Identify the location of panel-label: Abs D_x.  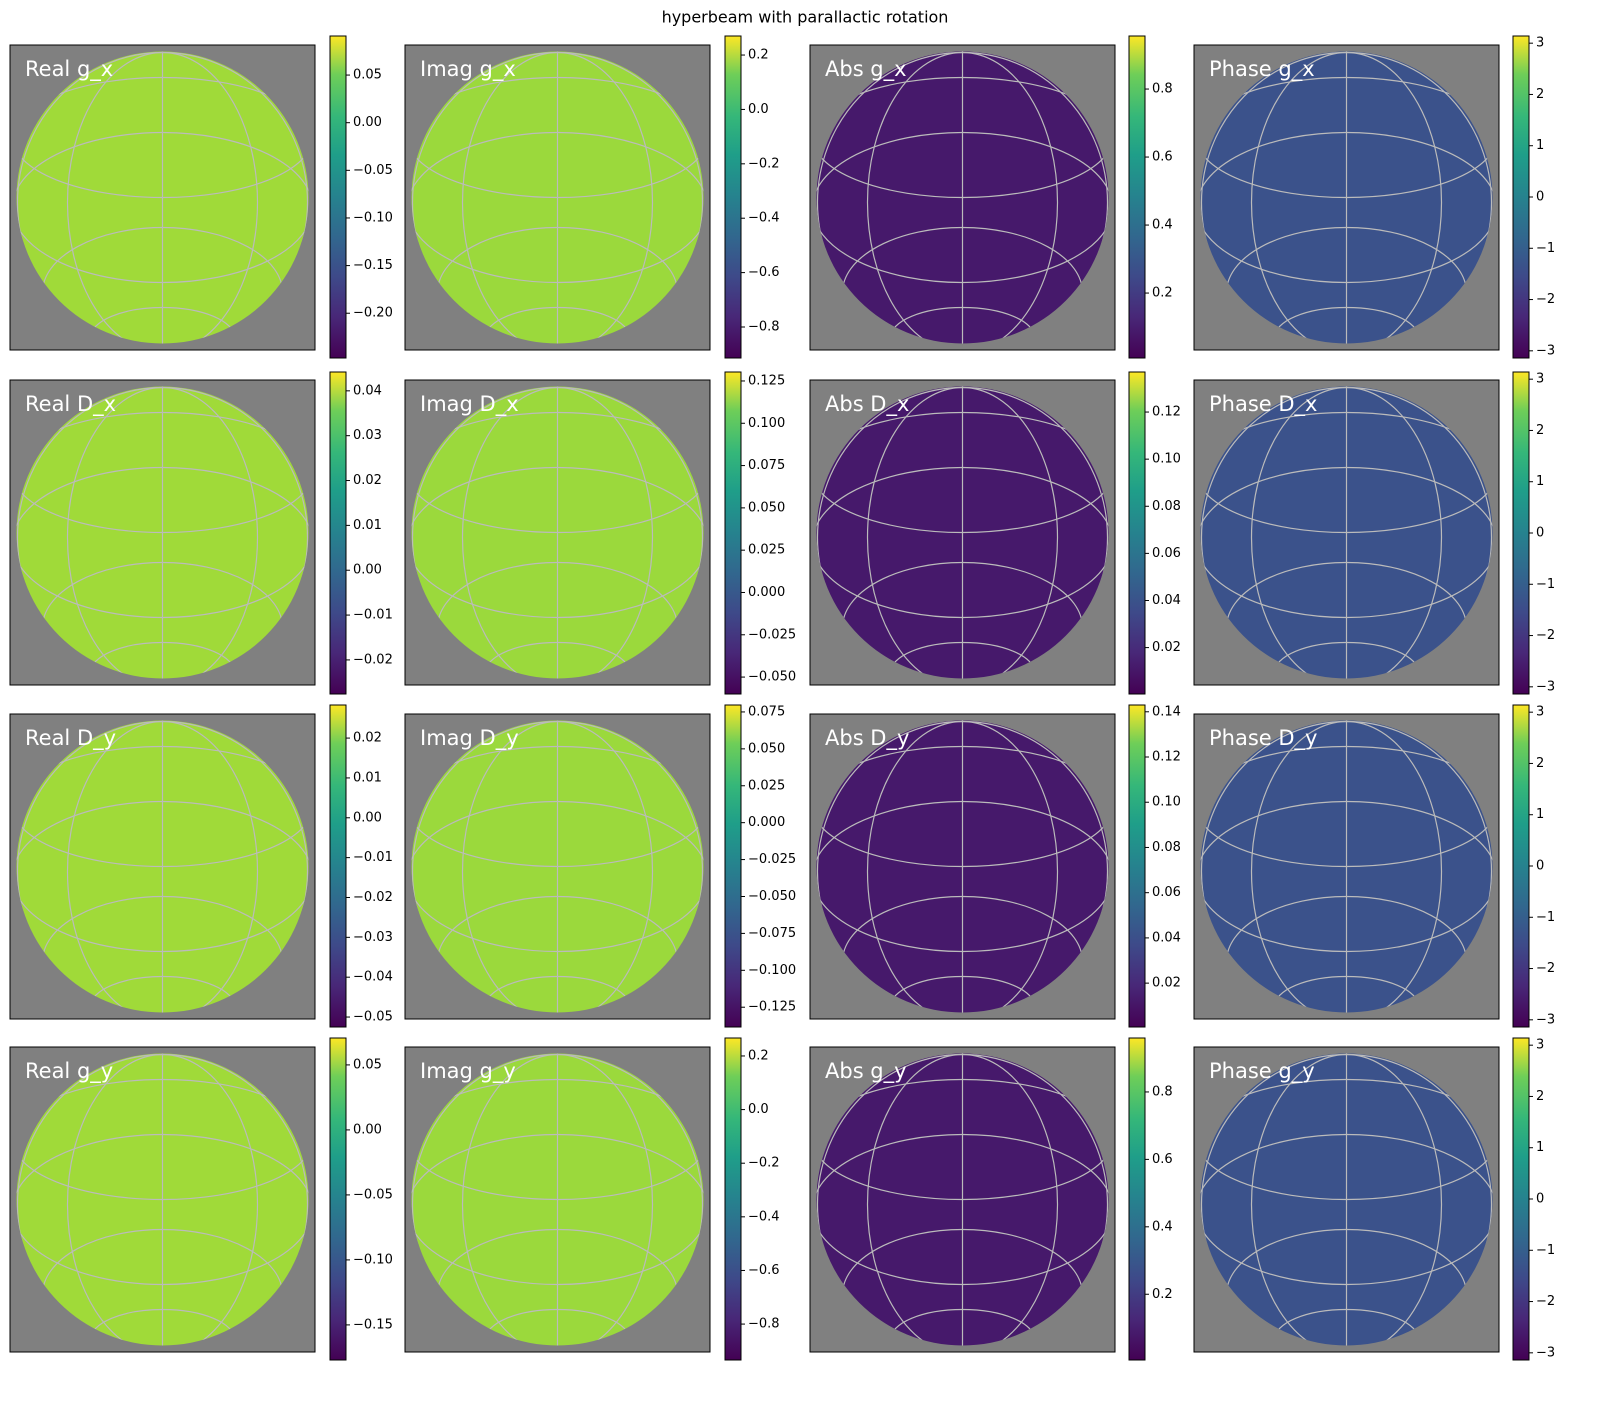
(867, 404).